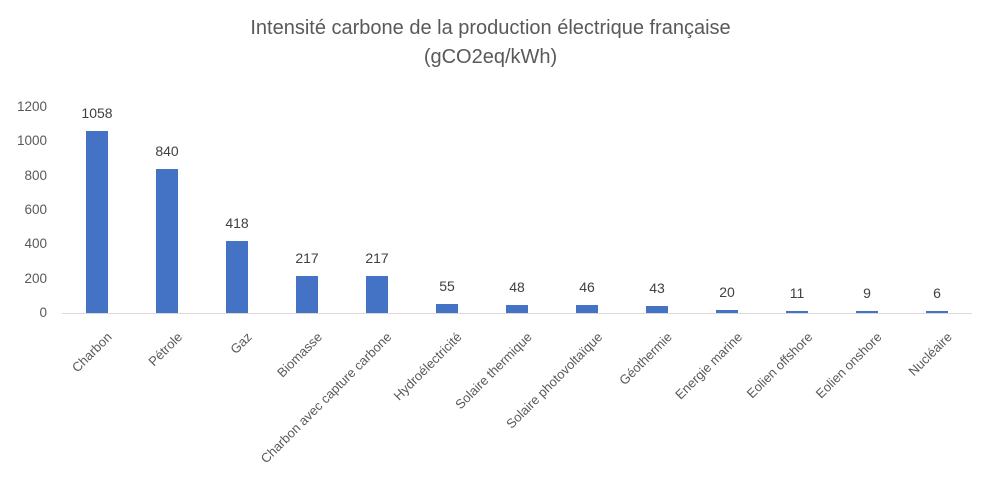  Describe the element at coordinates (490, 57) in the screenshot. I see `chart-title-line2: (gCO2eq/kWh)` at that location.